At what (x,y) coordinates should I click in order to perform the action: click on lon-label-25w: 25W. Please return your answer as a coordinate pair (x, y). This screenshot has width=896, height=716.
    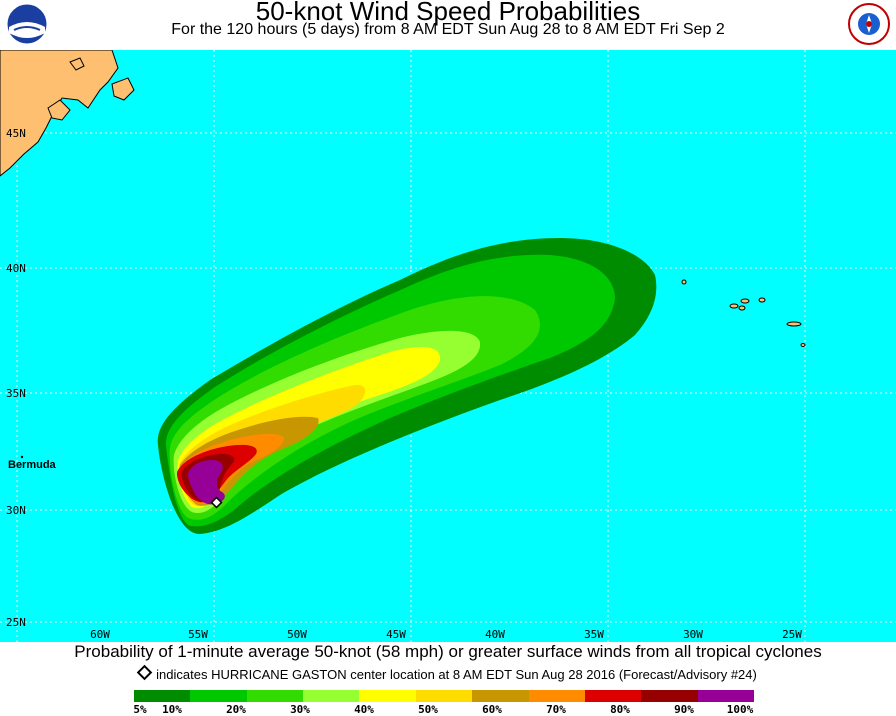
    Looking at the image, I should click on (792, 634).